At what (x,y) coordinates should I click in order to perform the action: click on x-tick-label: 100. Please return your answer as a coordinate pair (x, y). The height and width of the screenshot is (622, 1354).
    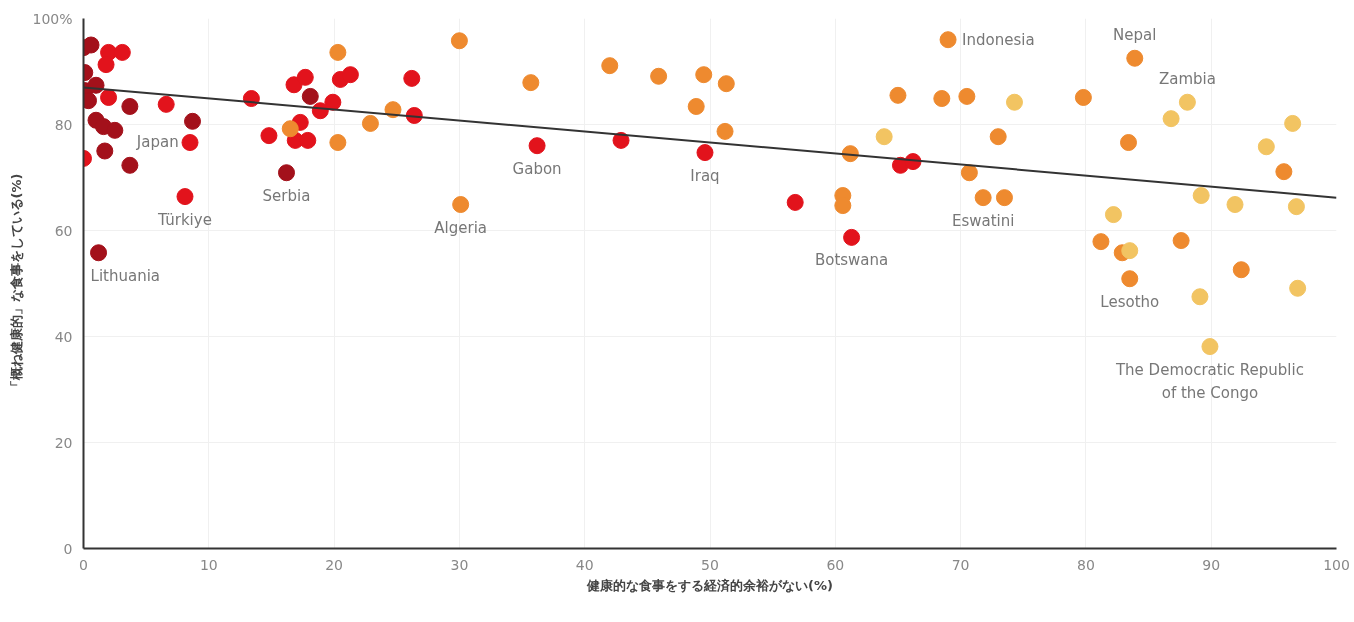
    Looking at the image, I should click on (1336, 564).